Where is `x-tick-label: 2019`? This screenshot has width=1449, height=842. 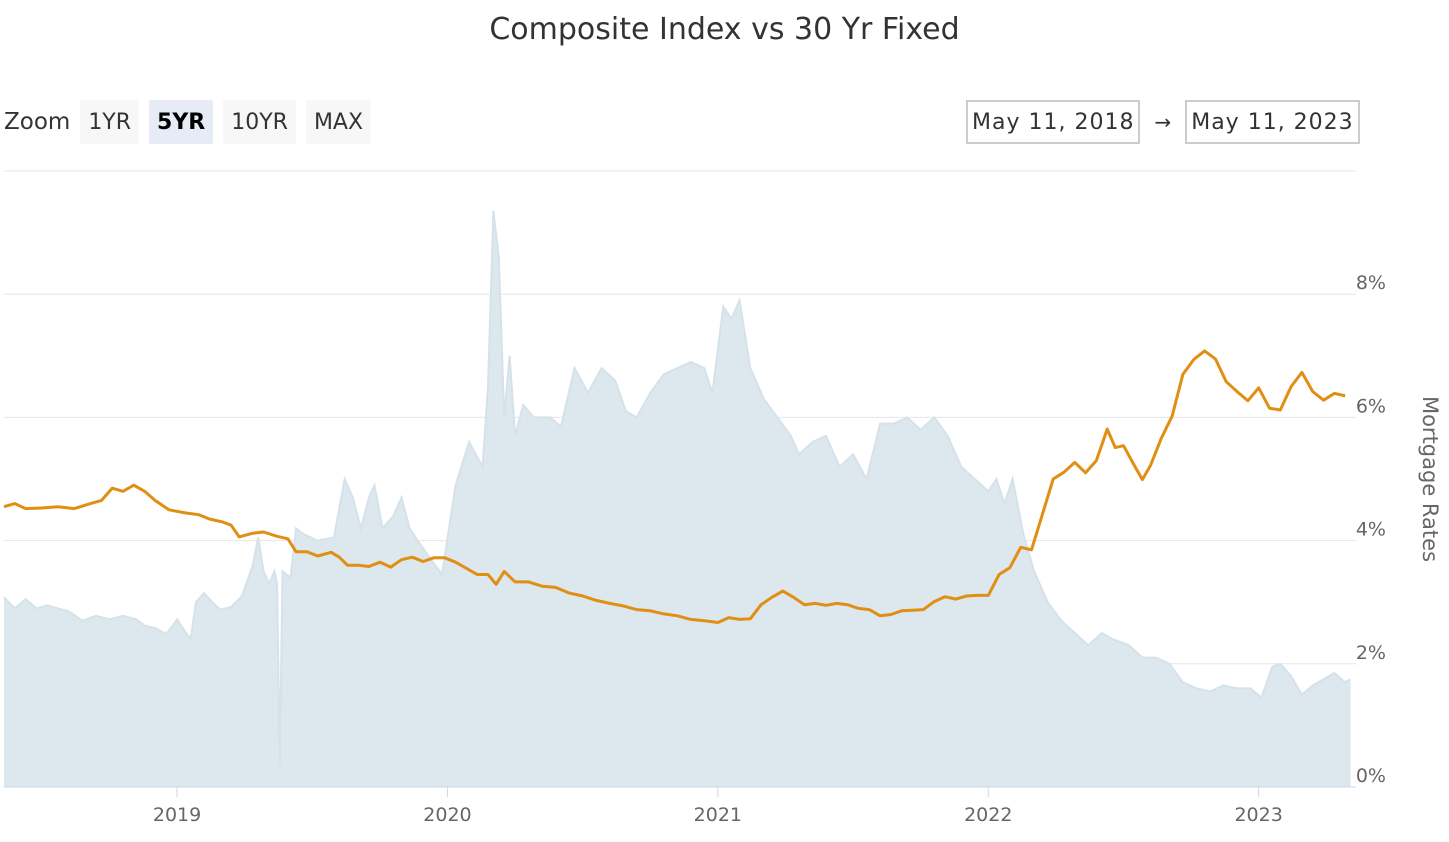
x-tick-label: 2019 is located at coordinates (177, 815).